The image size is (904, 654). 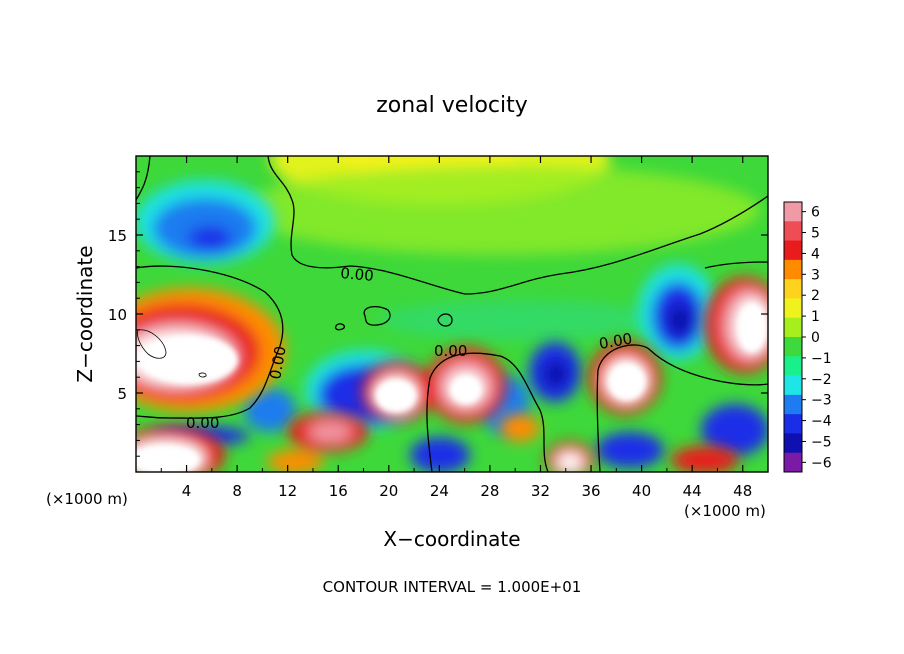 What do you see at coordinates (187, 491) in the screenshot?
I see `x-tick-label: 4` at bounding box center [187, 491].